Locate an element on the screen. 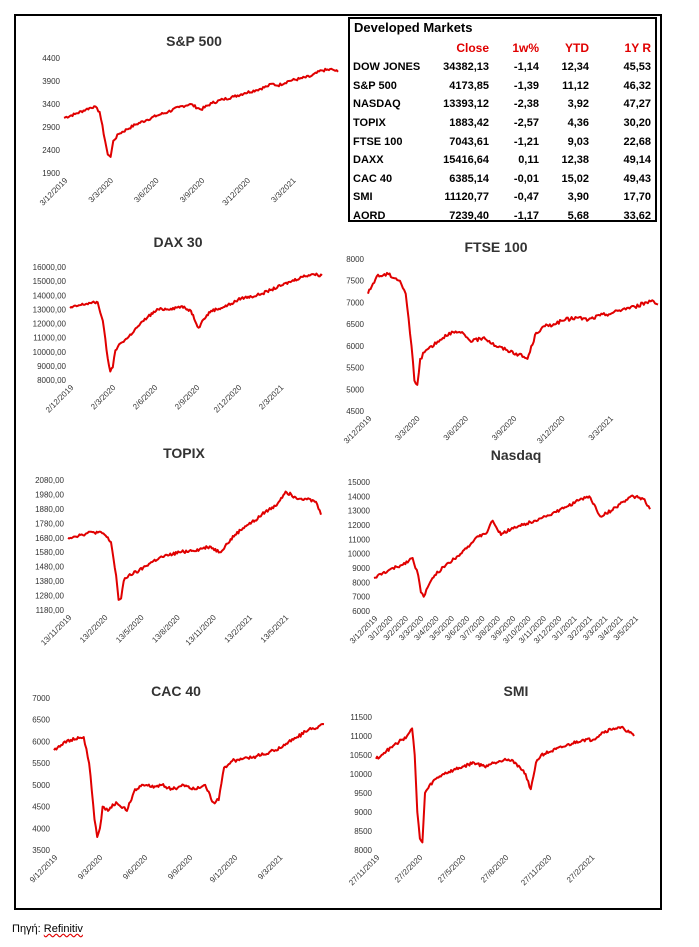  y-tick-label: 1580,00 is located at coordinates (49, 552).